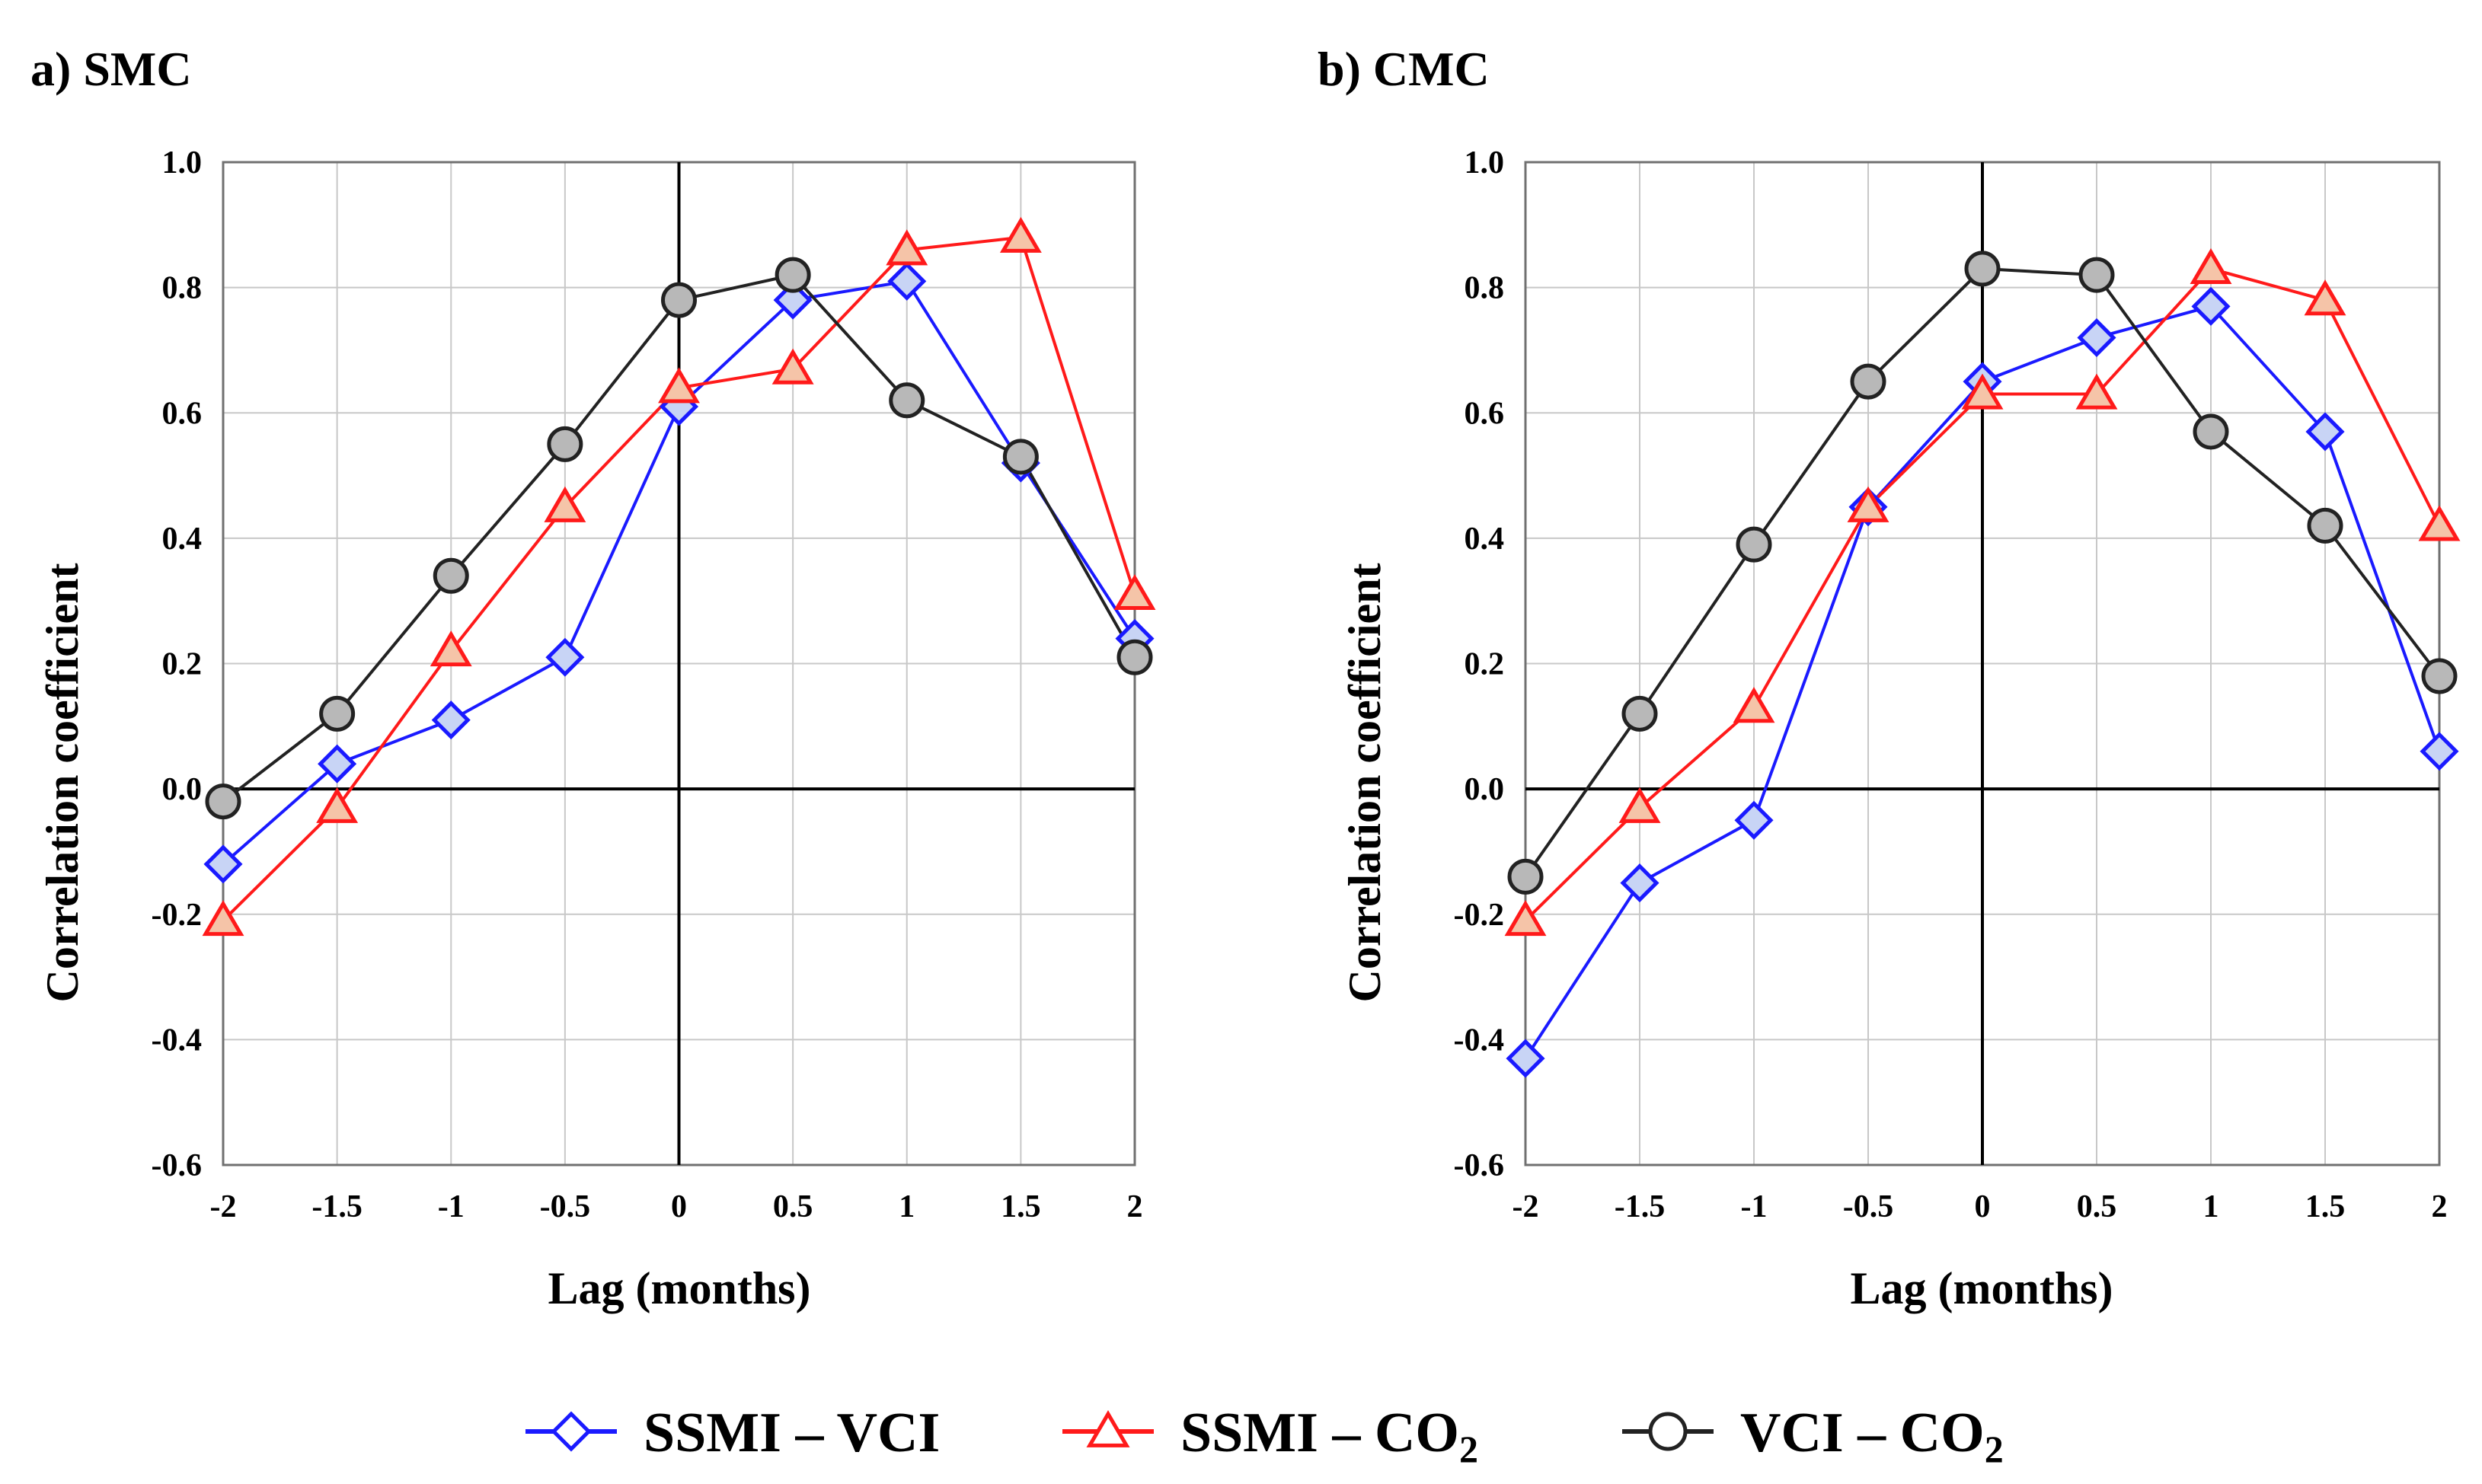 The height and width of the screenshot is (1484, 2482). What do you see at coordinates (182, 162) in the screenshot?
I see `y-tick-label: 1.0` at bounding box center [182, 162].